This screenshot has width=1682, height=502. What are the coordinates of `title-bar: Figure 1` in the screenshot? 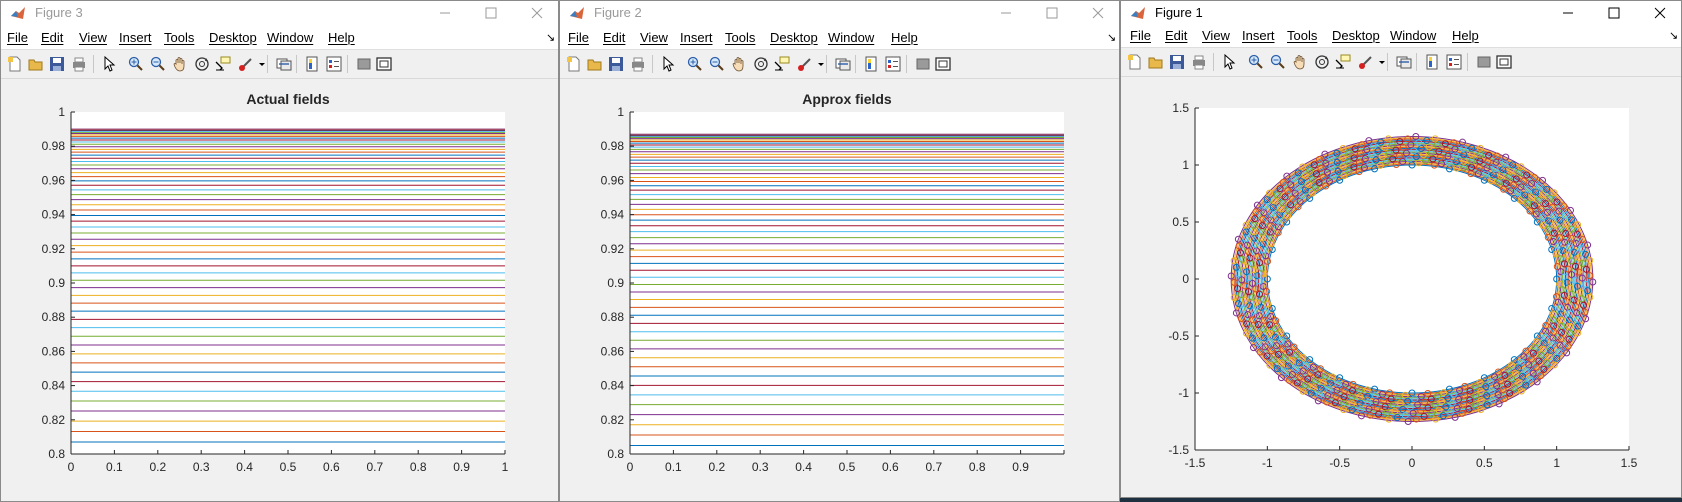 It's located at (1401, 13).